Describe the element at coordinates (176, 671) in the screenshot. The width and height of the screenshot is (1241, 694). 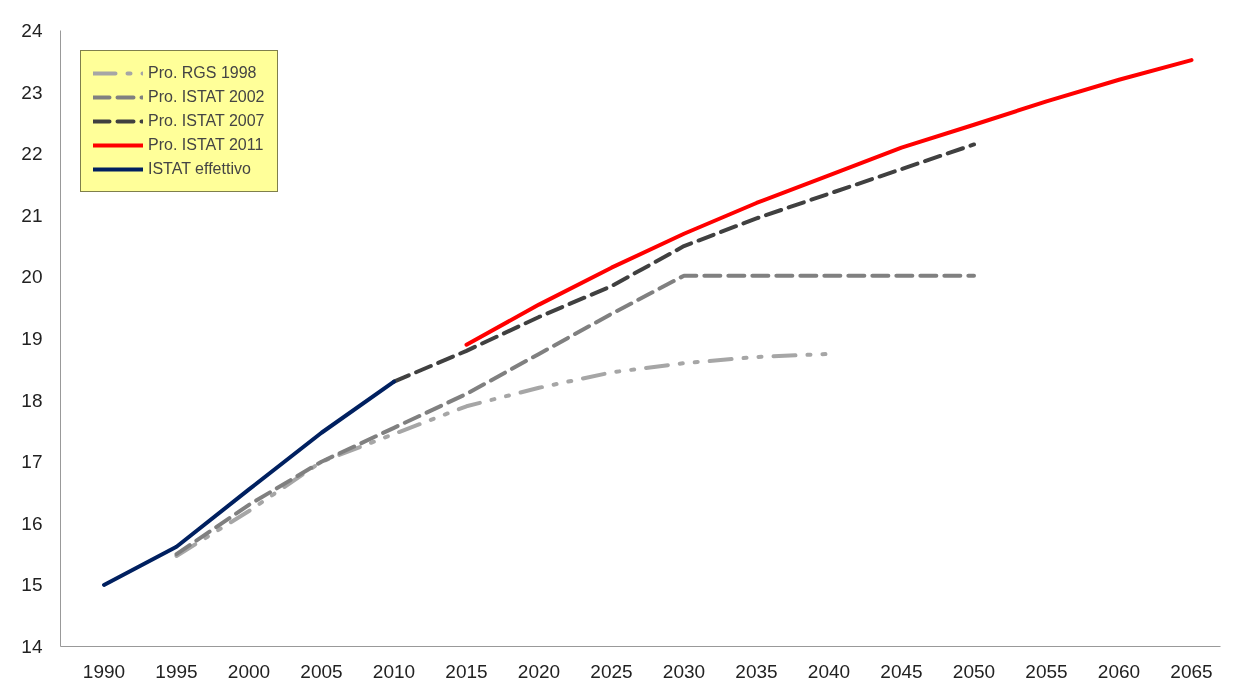
I see `x-tick-label: 1995` at that location.